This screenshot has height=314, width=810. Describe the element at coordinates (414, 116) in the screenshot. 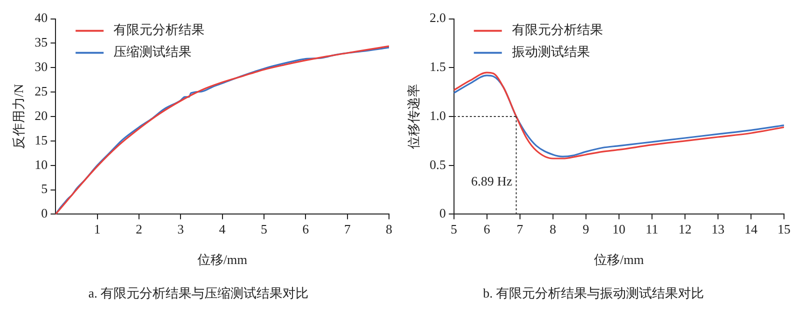

I see `y-axis-title: 位移传递率` at that location.